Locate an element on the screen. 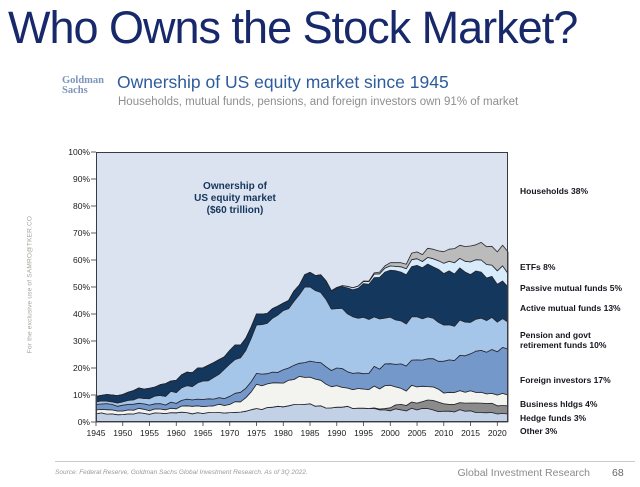 The image size is (640, 487). series-label-foreign-investors: Foreign investors 17% is located at coordinates (565, 380).